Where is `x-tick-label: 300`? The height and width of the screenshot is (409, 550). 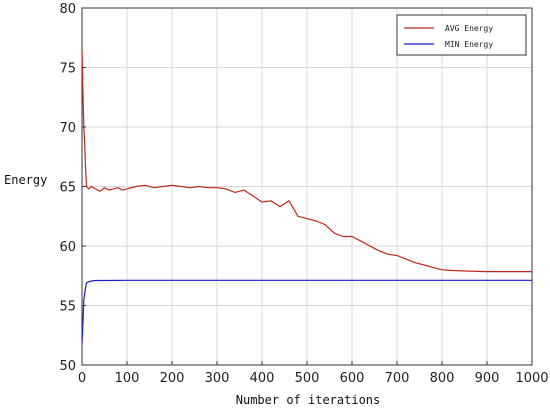
x-tick-label: 300 is located at coordinates (217, 378).